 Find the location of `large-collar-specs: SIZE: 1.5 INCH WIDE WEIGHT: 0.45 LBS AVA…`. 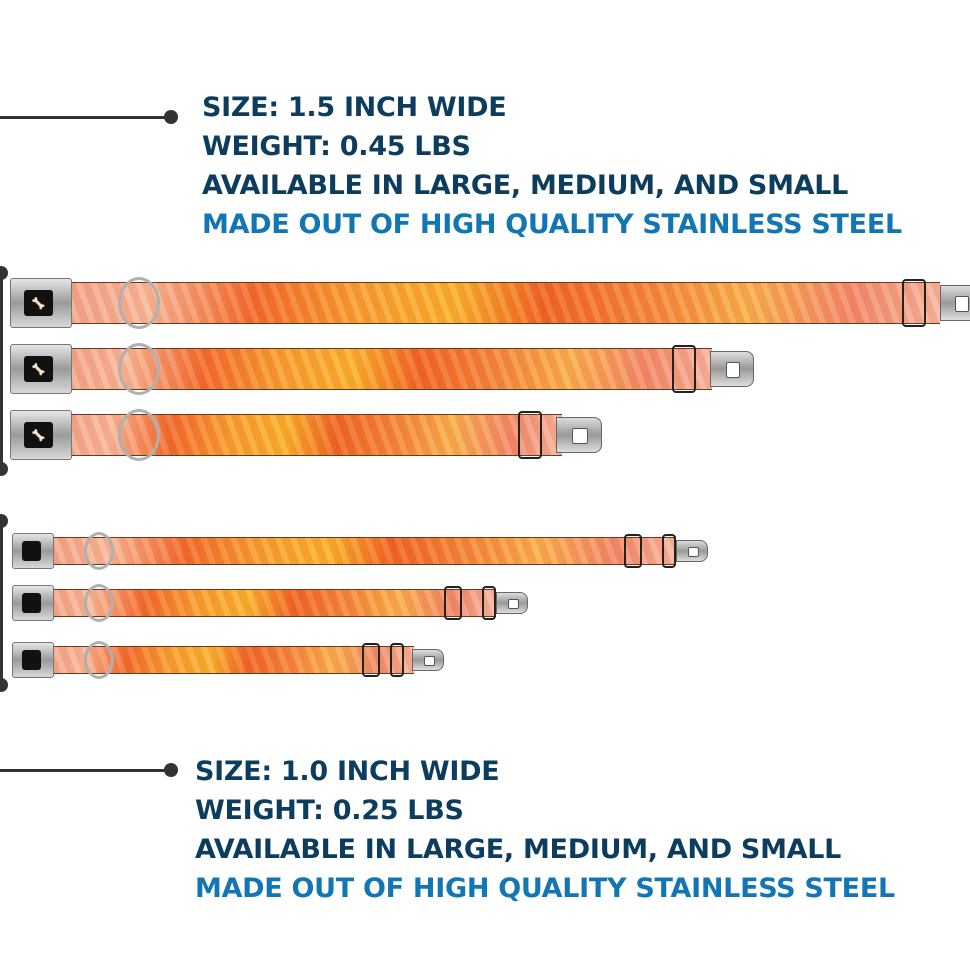

large-collar-specs: SIZE: 1.5 INCH WIDE WEIGHT: 0.45 LBS AVA… is located at coordinates (552, 166).